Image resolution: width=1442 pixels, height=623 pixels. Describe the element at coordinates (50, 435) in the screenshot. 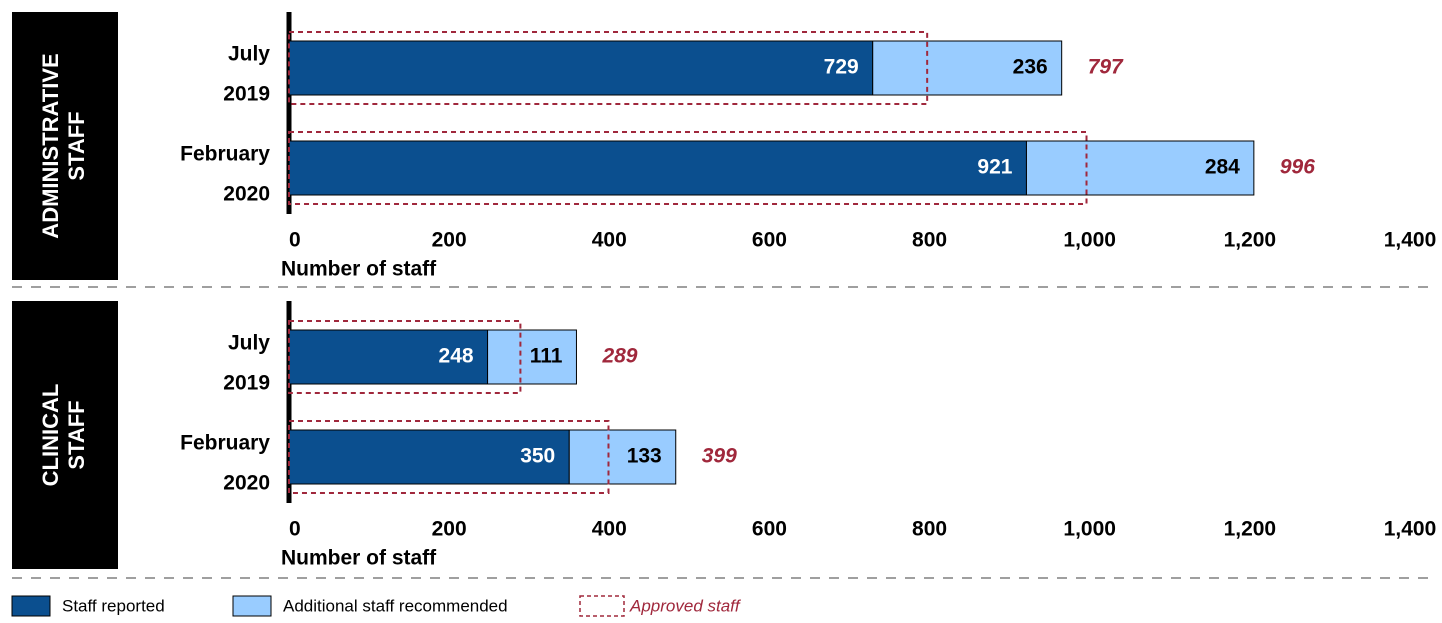

I see `panel-label: CLINICAL` at that location.